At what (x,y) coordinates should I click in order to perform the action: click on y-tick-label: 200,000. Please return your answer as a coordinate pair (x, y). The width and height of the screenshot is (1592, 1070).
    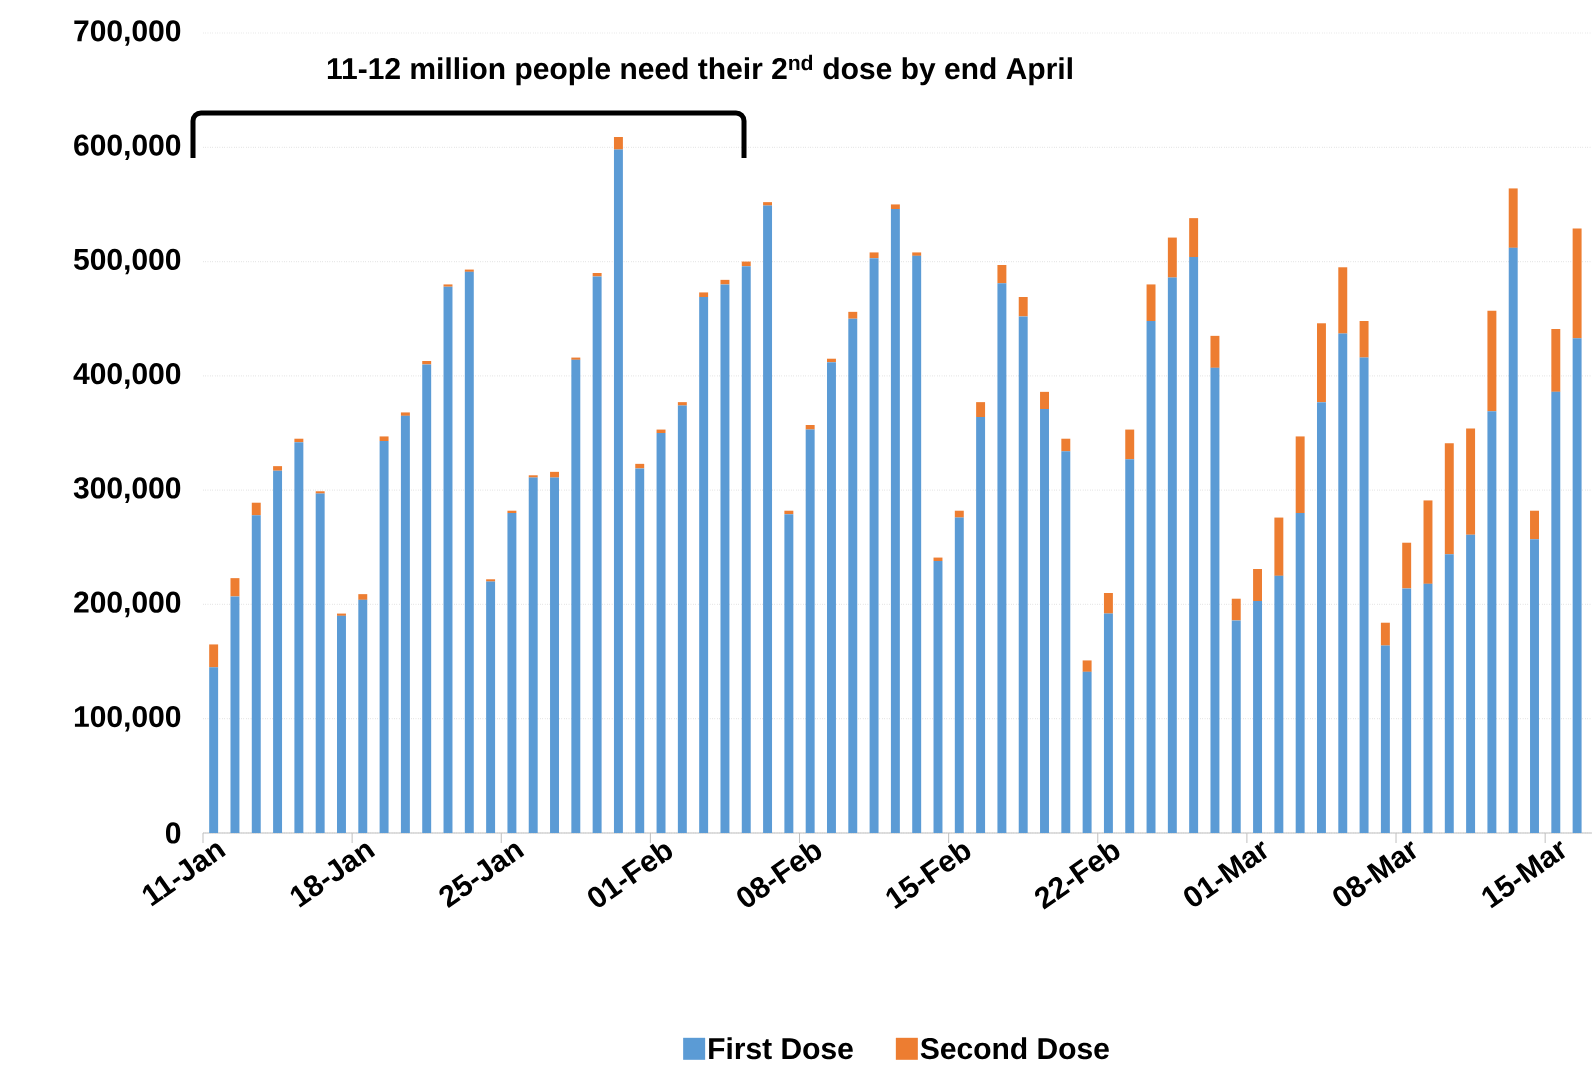
    Looking at the image, I should click on (127, 604).